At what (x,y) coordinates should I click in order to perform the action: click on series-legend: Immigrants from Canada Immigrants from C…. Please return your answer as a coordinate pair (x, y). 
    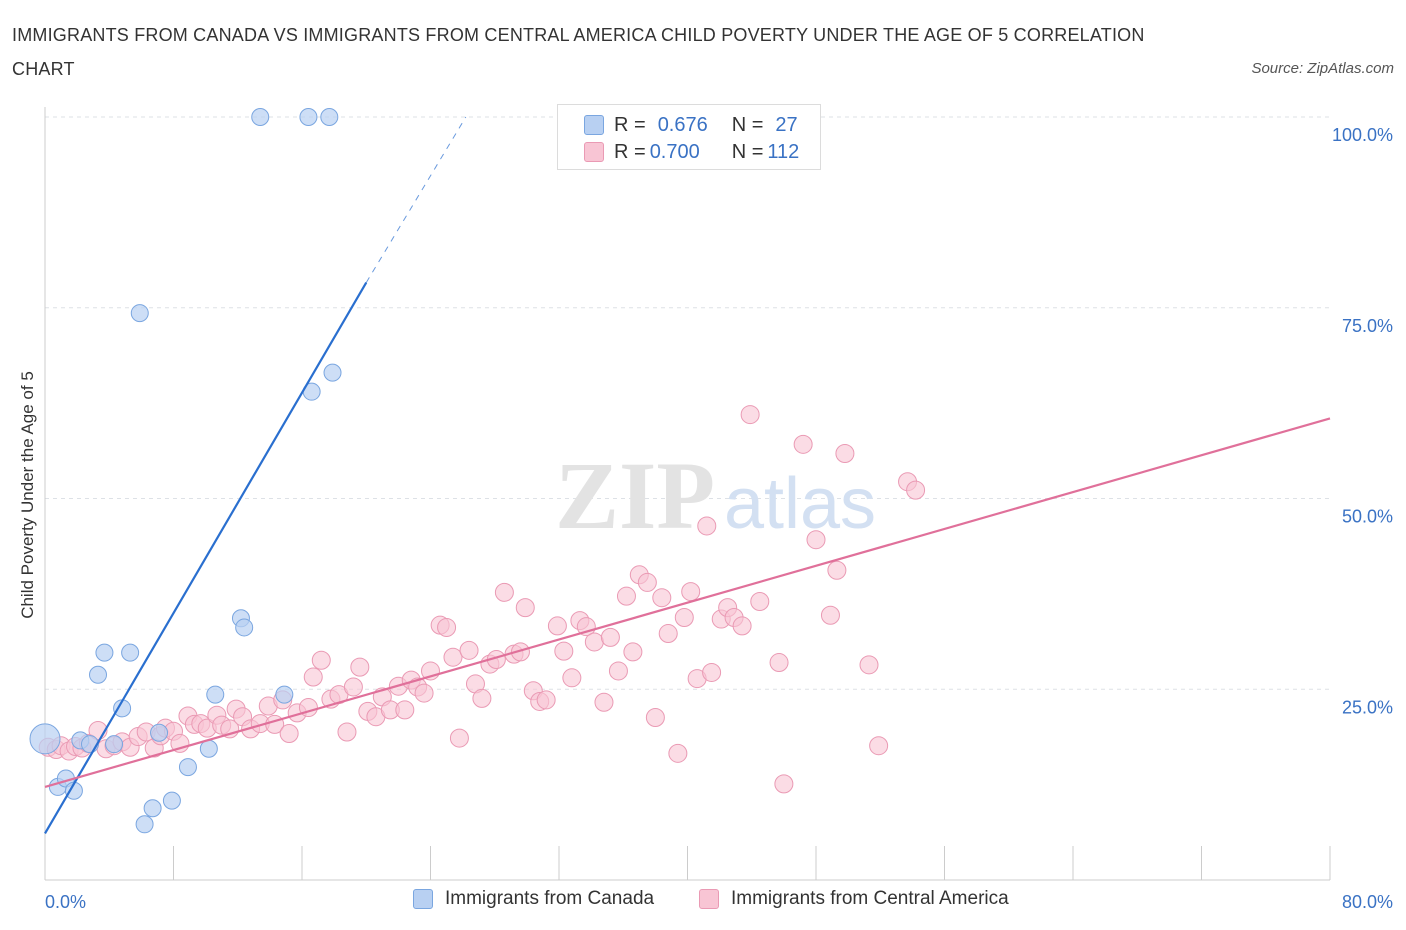
    Looking at the image, I should click on (703, 902).